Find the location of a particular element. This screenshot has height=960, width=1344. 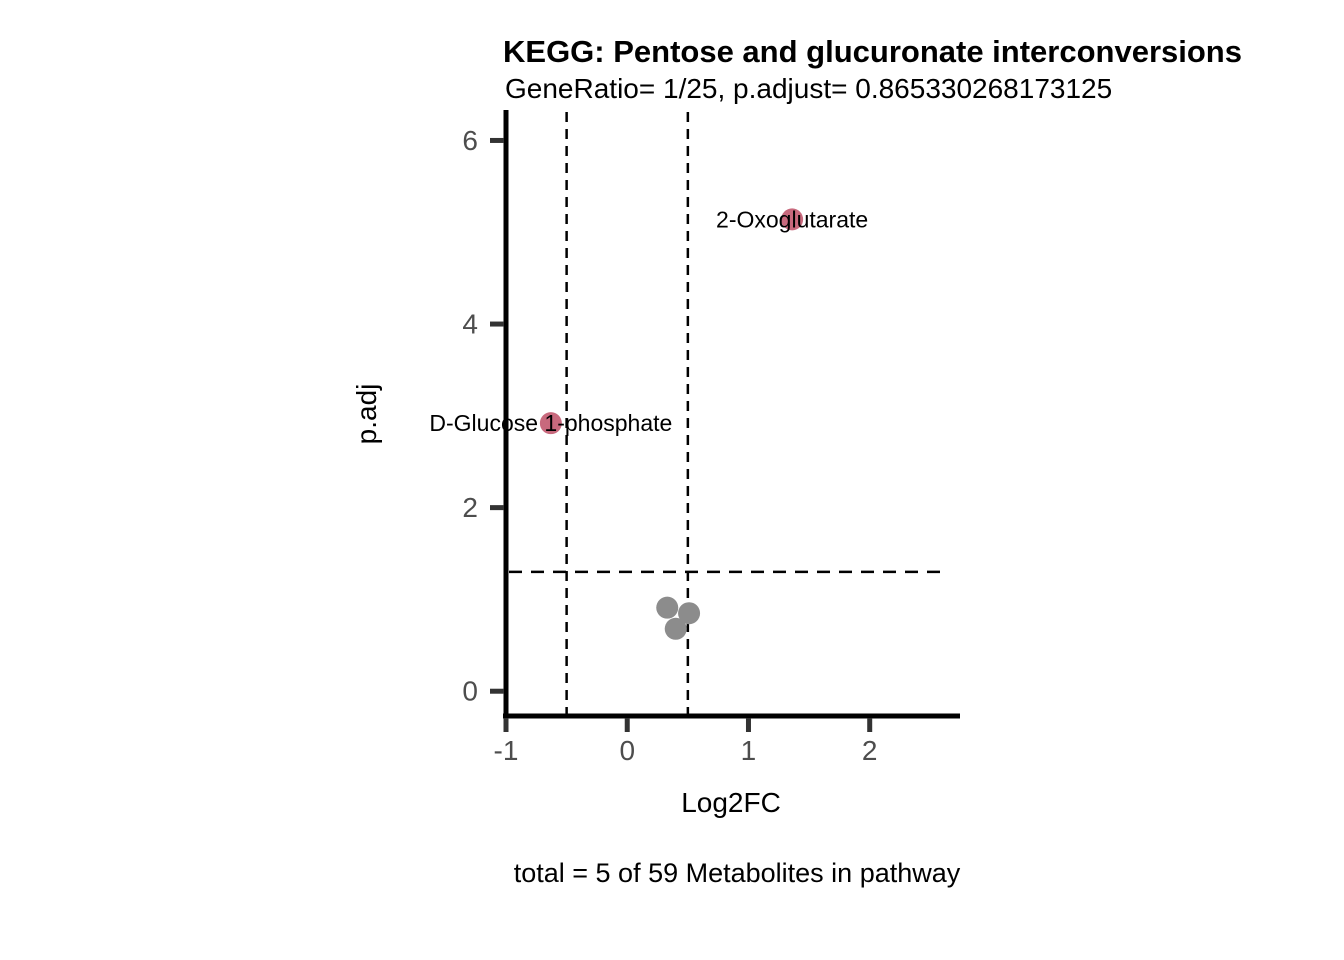

chart-caption: total = 5 of 59 Metabolites in pathway is located at coordinates (737, 873).